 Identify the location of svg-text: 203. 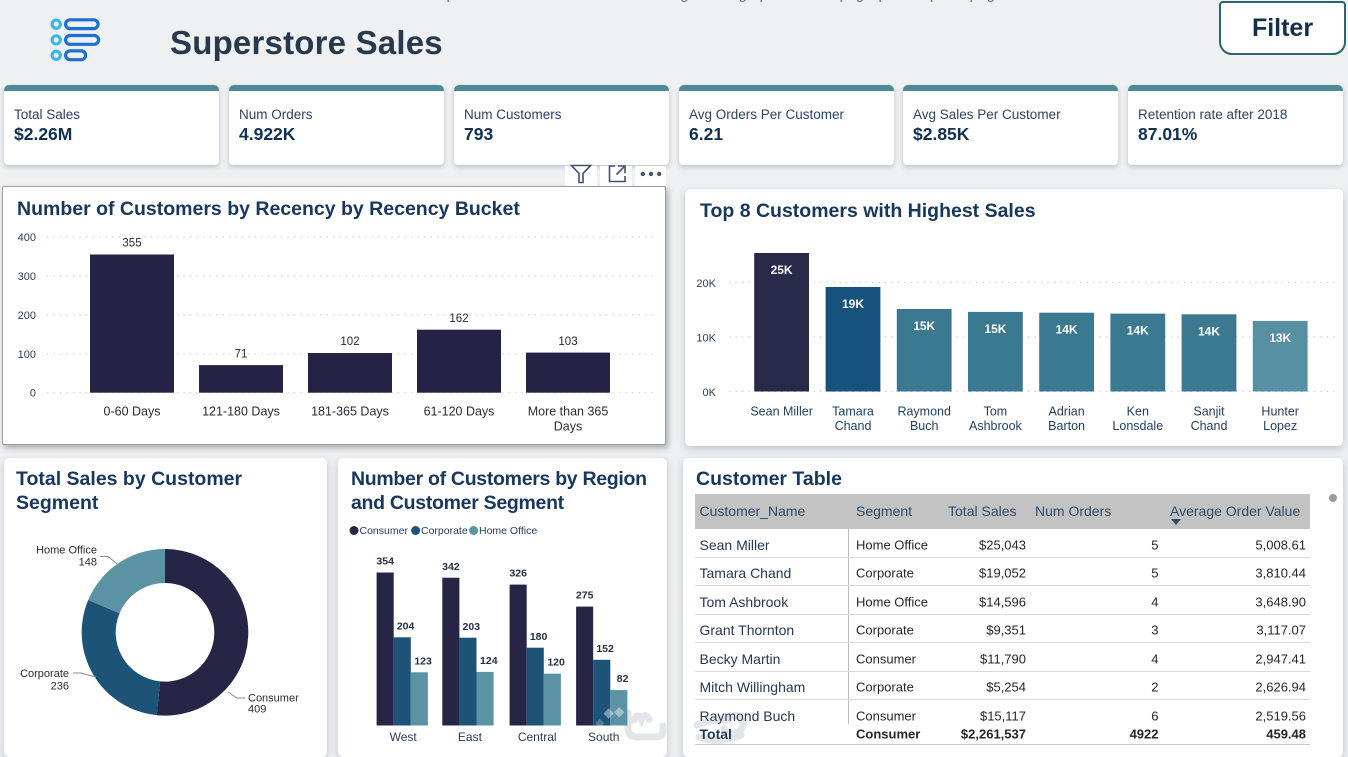
(472, 627).